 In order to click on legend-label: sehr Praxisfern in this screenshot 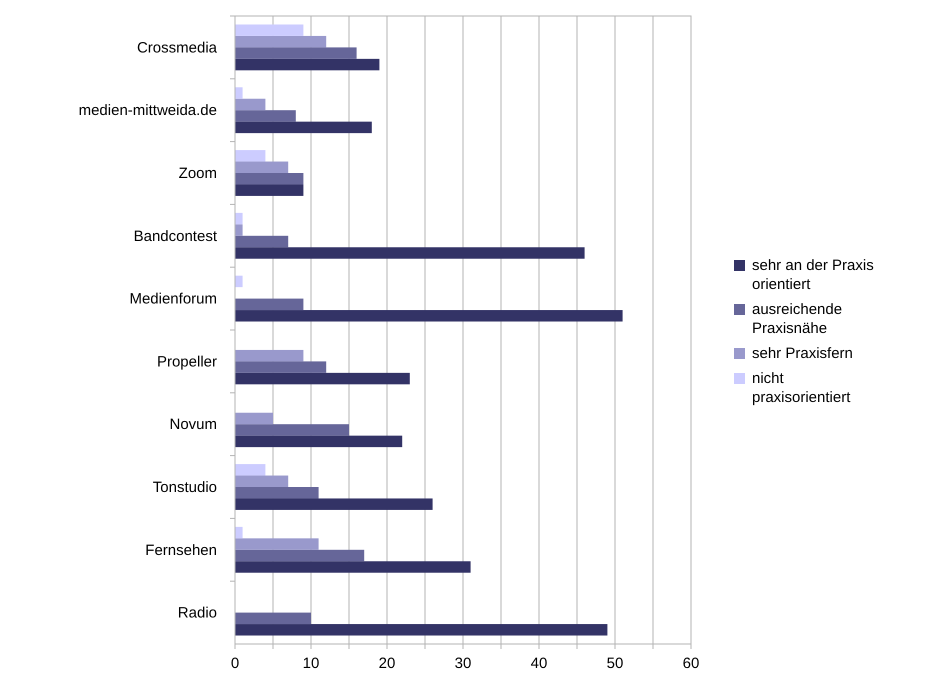, I will do `click(802, 353)`.